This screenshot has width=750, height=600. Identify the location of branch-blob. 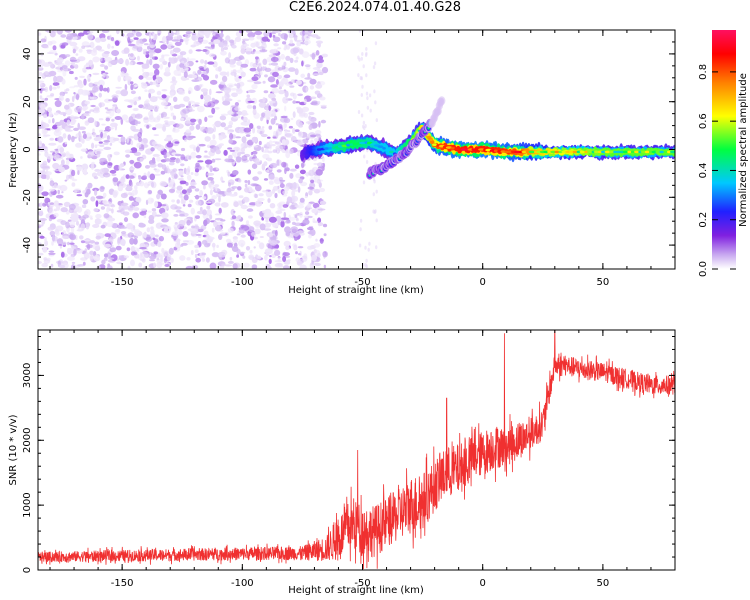
(442, 101).